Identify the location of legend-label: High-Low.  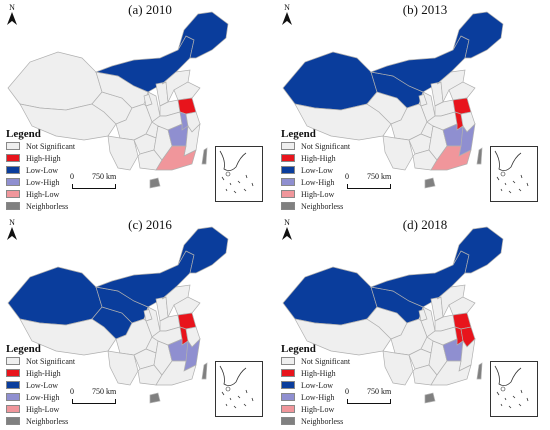
(43, 409).